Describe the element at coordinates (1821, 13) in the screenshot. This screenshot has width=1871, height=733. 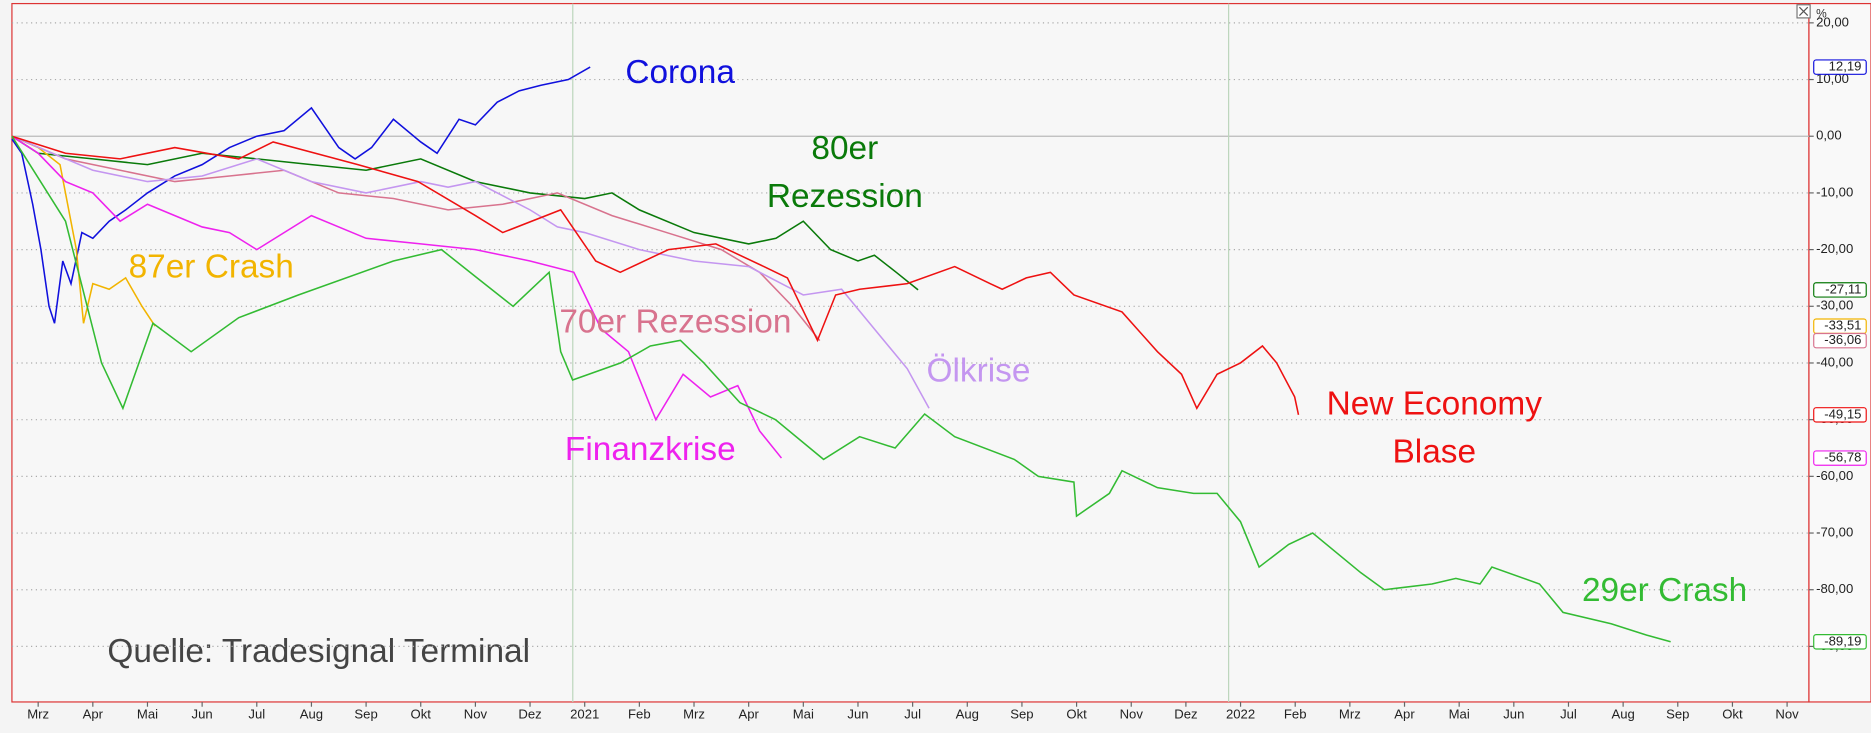
I see `unit-label: %` at that location.